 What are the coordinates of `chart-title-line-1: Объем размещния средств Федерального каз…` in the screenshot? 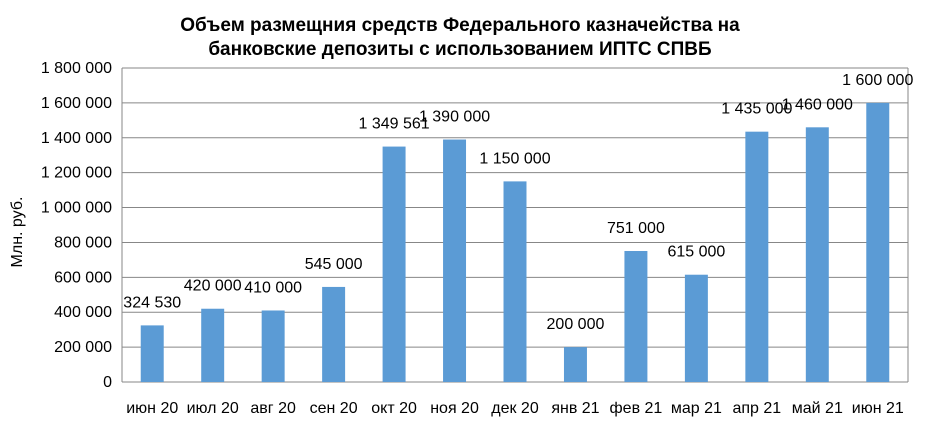 It's located at (460, 25).